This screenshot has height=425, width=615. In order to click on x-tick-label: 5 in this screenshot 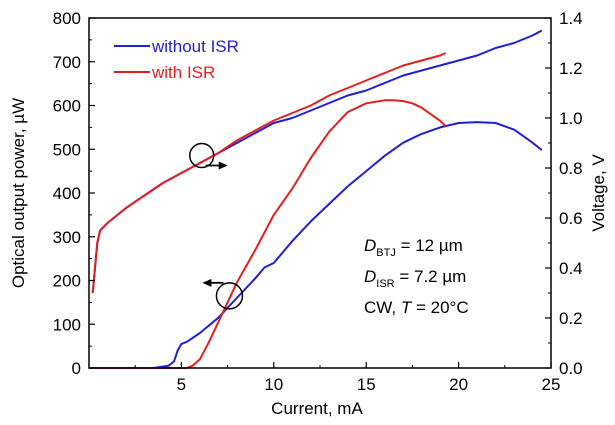, I will do `click(181, 384)`.